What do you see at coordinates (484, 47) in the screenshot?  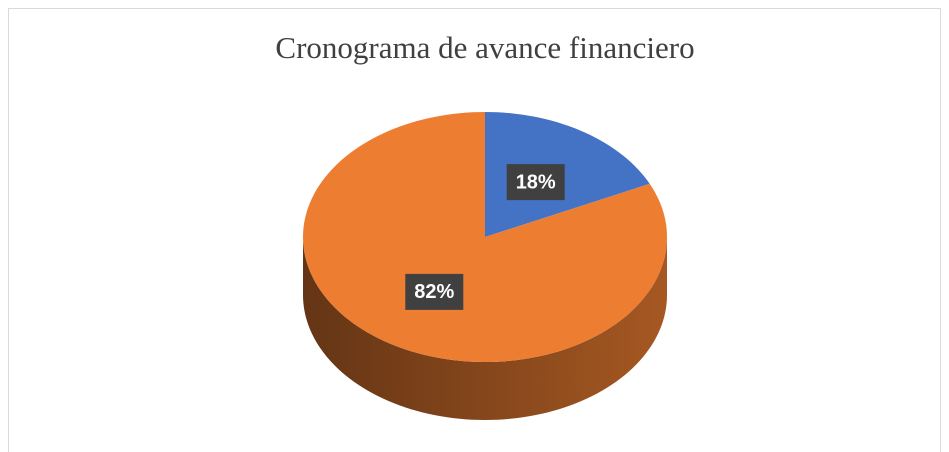 I see `chart-title: Cronograma de avance financiero` at bounding box center [484, 47].